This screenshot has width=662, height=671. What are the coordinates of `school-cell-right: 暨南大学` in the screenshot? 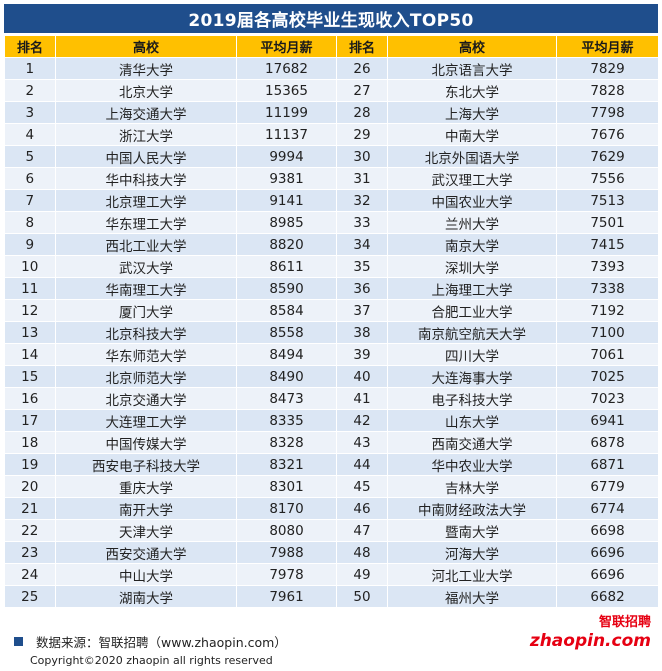 It's located at (472, 530).